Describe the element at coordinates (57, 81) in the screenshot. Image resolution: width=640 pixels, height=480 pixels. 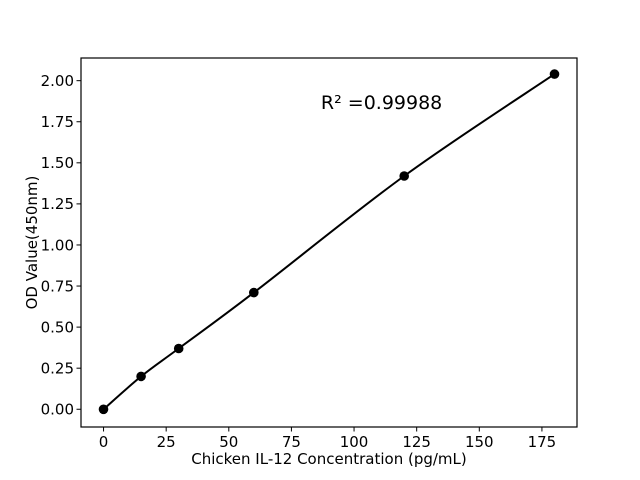
I see `y-tick-label: 2.00` at that location.